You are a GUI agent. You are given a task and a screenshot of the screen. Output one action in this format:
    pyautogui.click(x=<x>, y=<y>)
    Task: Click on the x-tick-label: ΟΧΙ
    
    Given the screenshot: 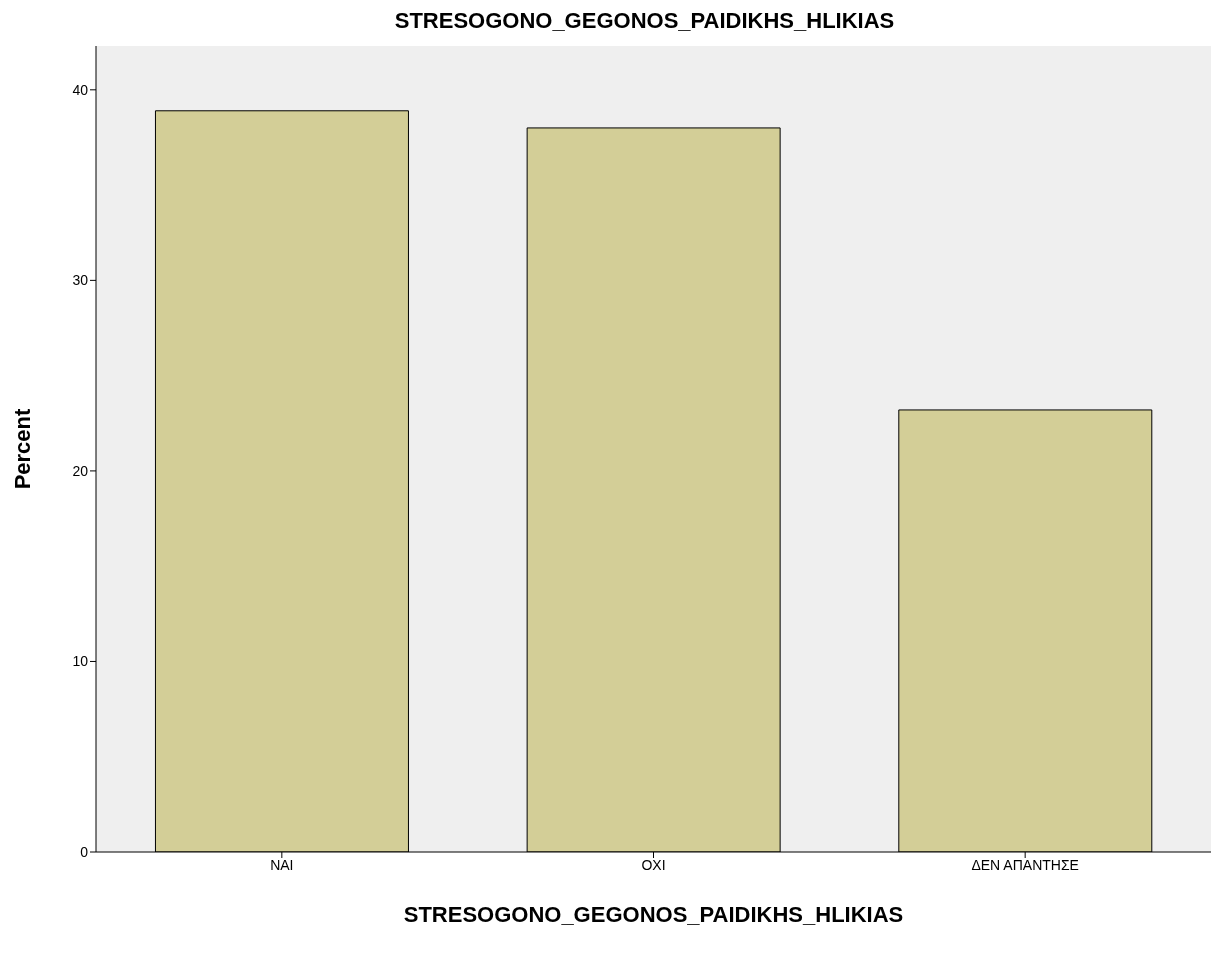 What is the action you would take?
    pyautogui.click(x=653, y=864)
    